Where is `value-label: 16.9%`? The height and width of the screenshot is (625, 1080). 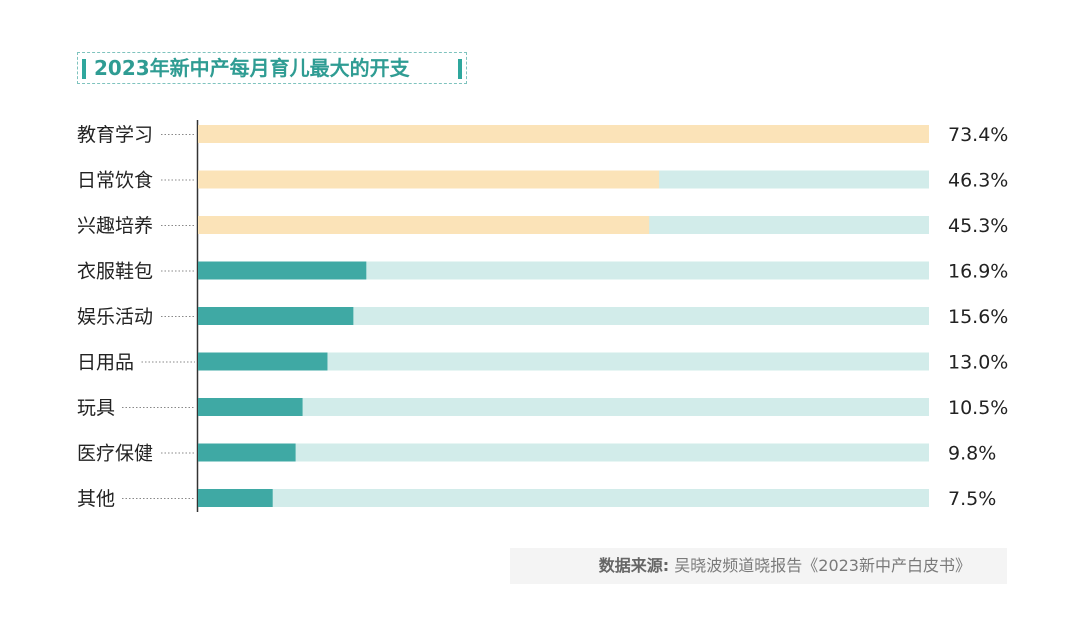
value-label: 16.9% is located at coordinates (978, 272).